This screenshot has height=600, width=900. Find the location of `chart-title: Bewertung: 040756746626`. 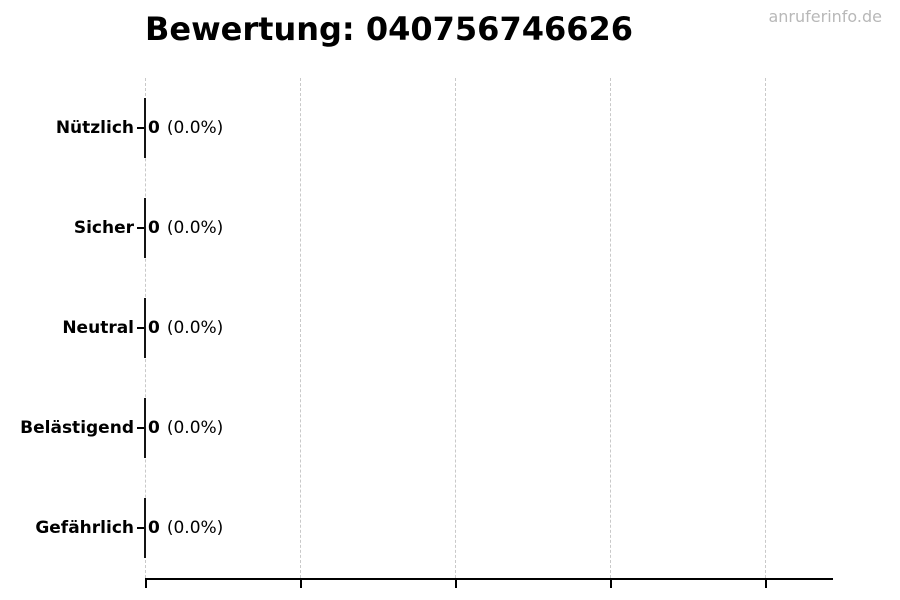

chart-title: Bewertung: 040756746626 is located at coordinates (389, 29).